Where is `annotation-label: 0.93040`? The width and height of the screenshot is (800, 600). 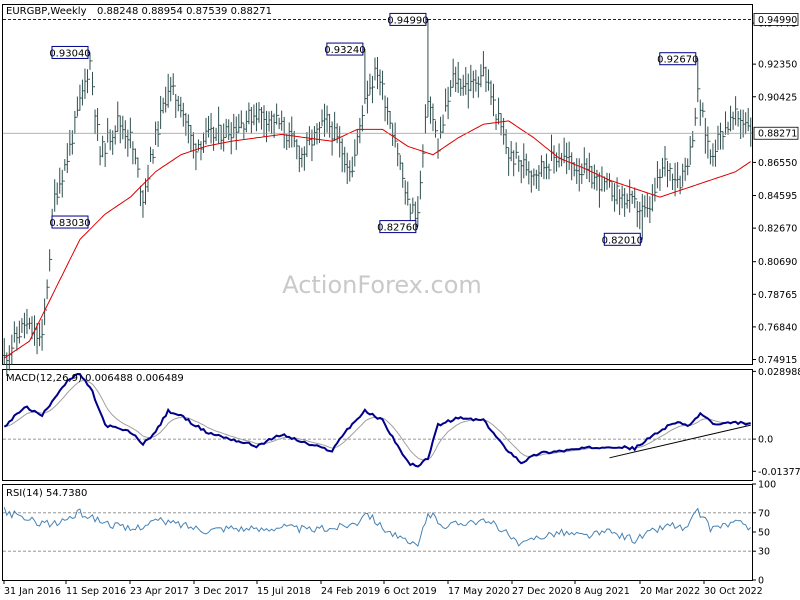 annotation-label: 0.93040 is located at coordinates (69, 53).